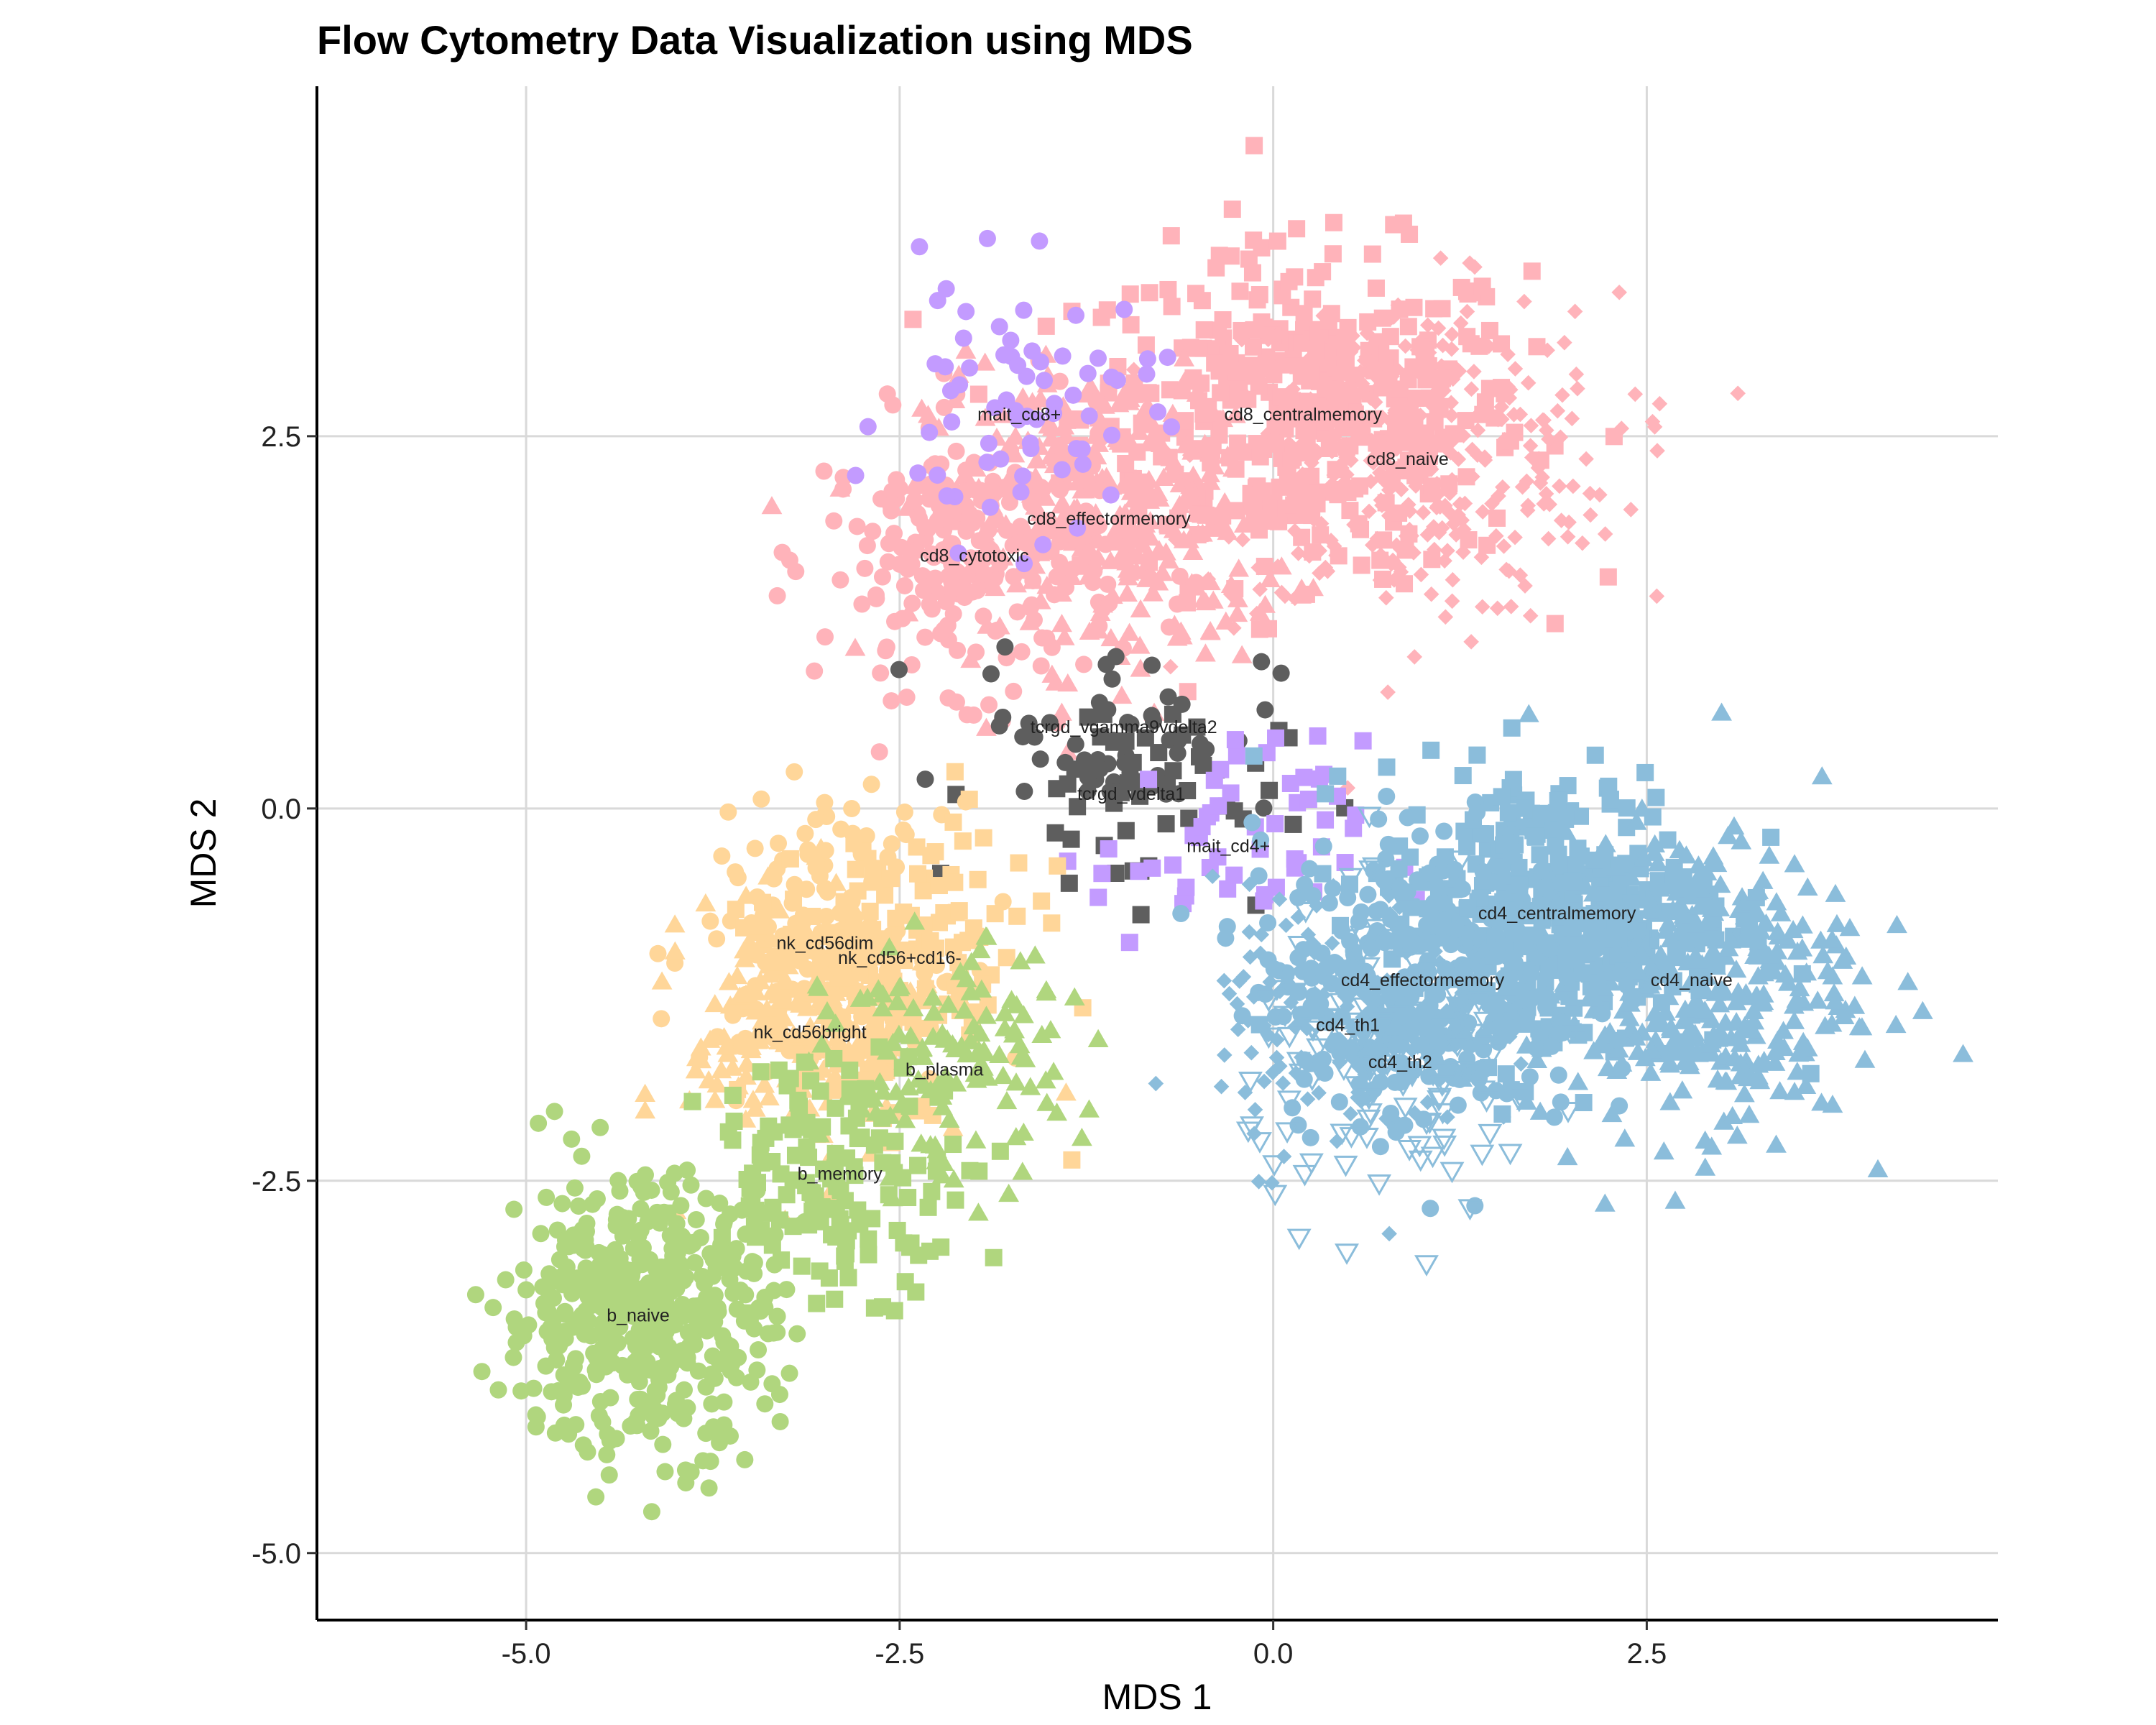 The image size is (2156, 1725). I want to click on cluster-label: cd4_centralmemory, so click(1557, 913).